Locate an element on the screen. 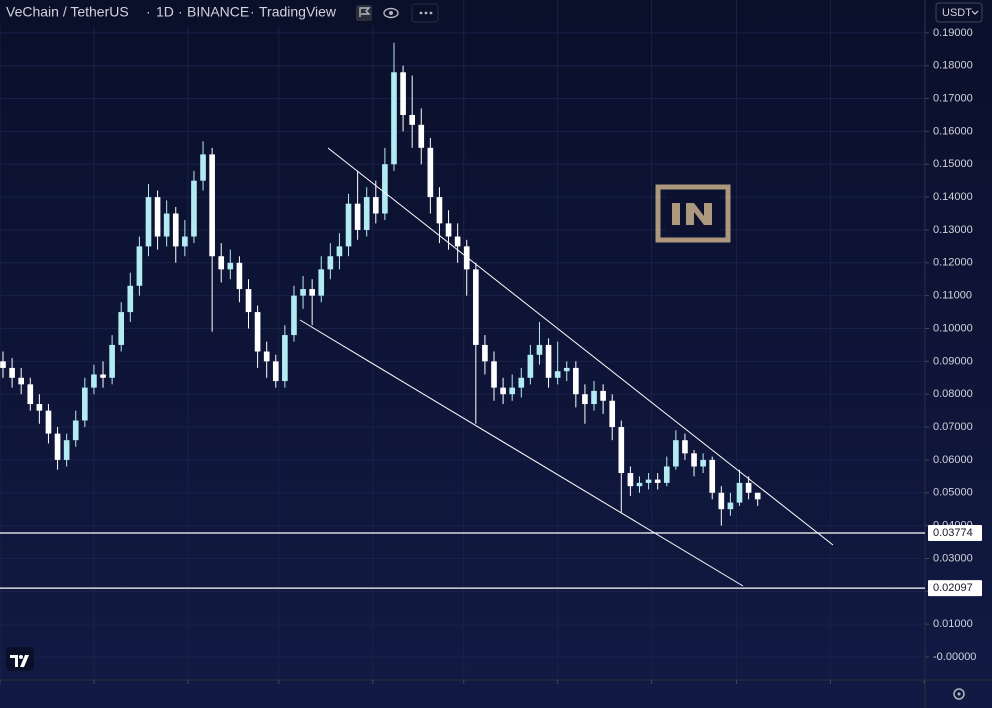 The height and width of the screenshot is (708, 992). y-tick-label: 0.18000 is located at coordinates (953, 66).